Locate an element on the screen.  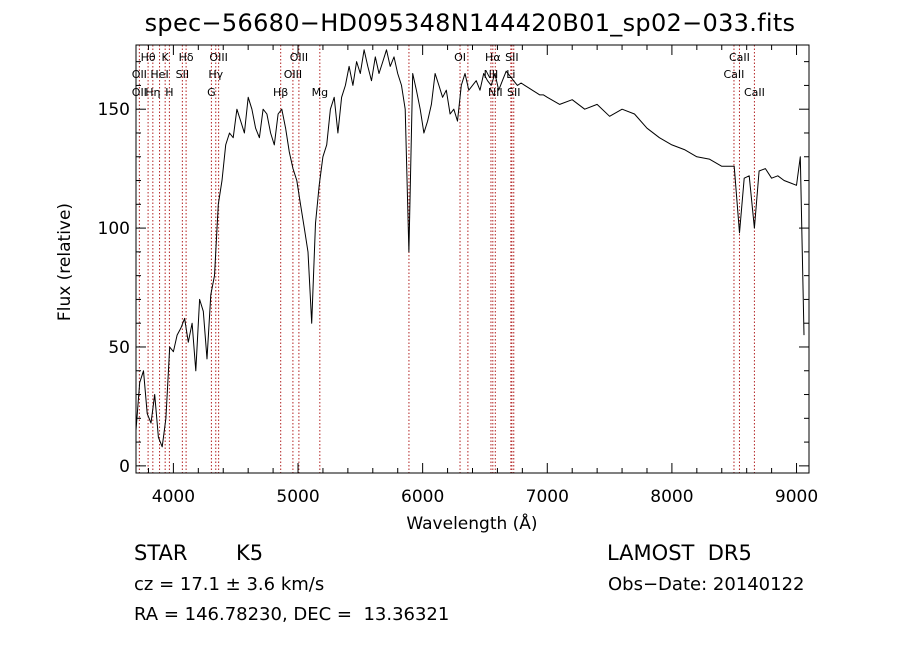
marker-label: H is located at coordinates (169, 92).